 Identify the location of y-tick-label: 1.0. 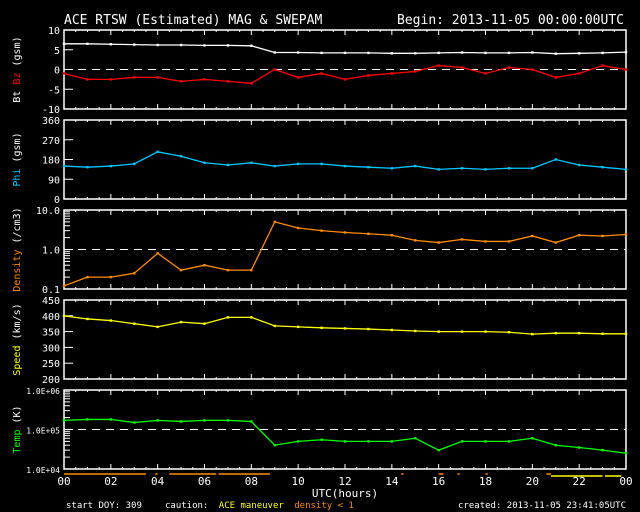
(51, 251).